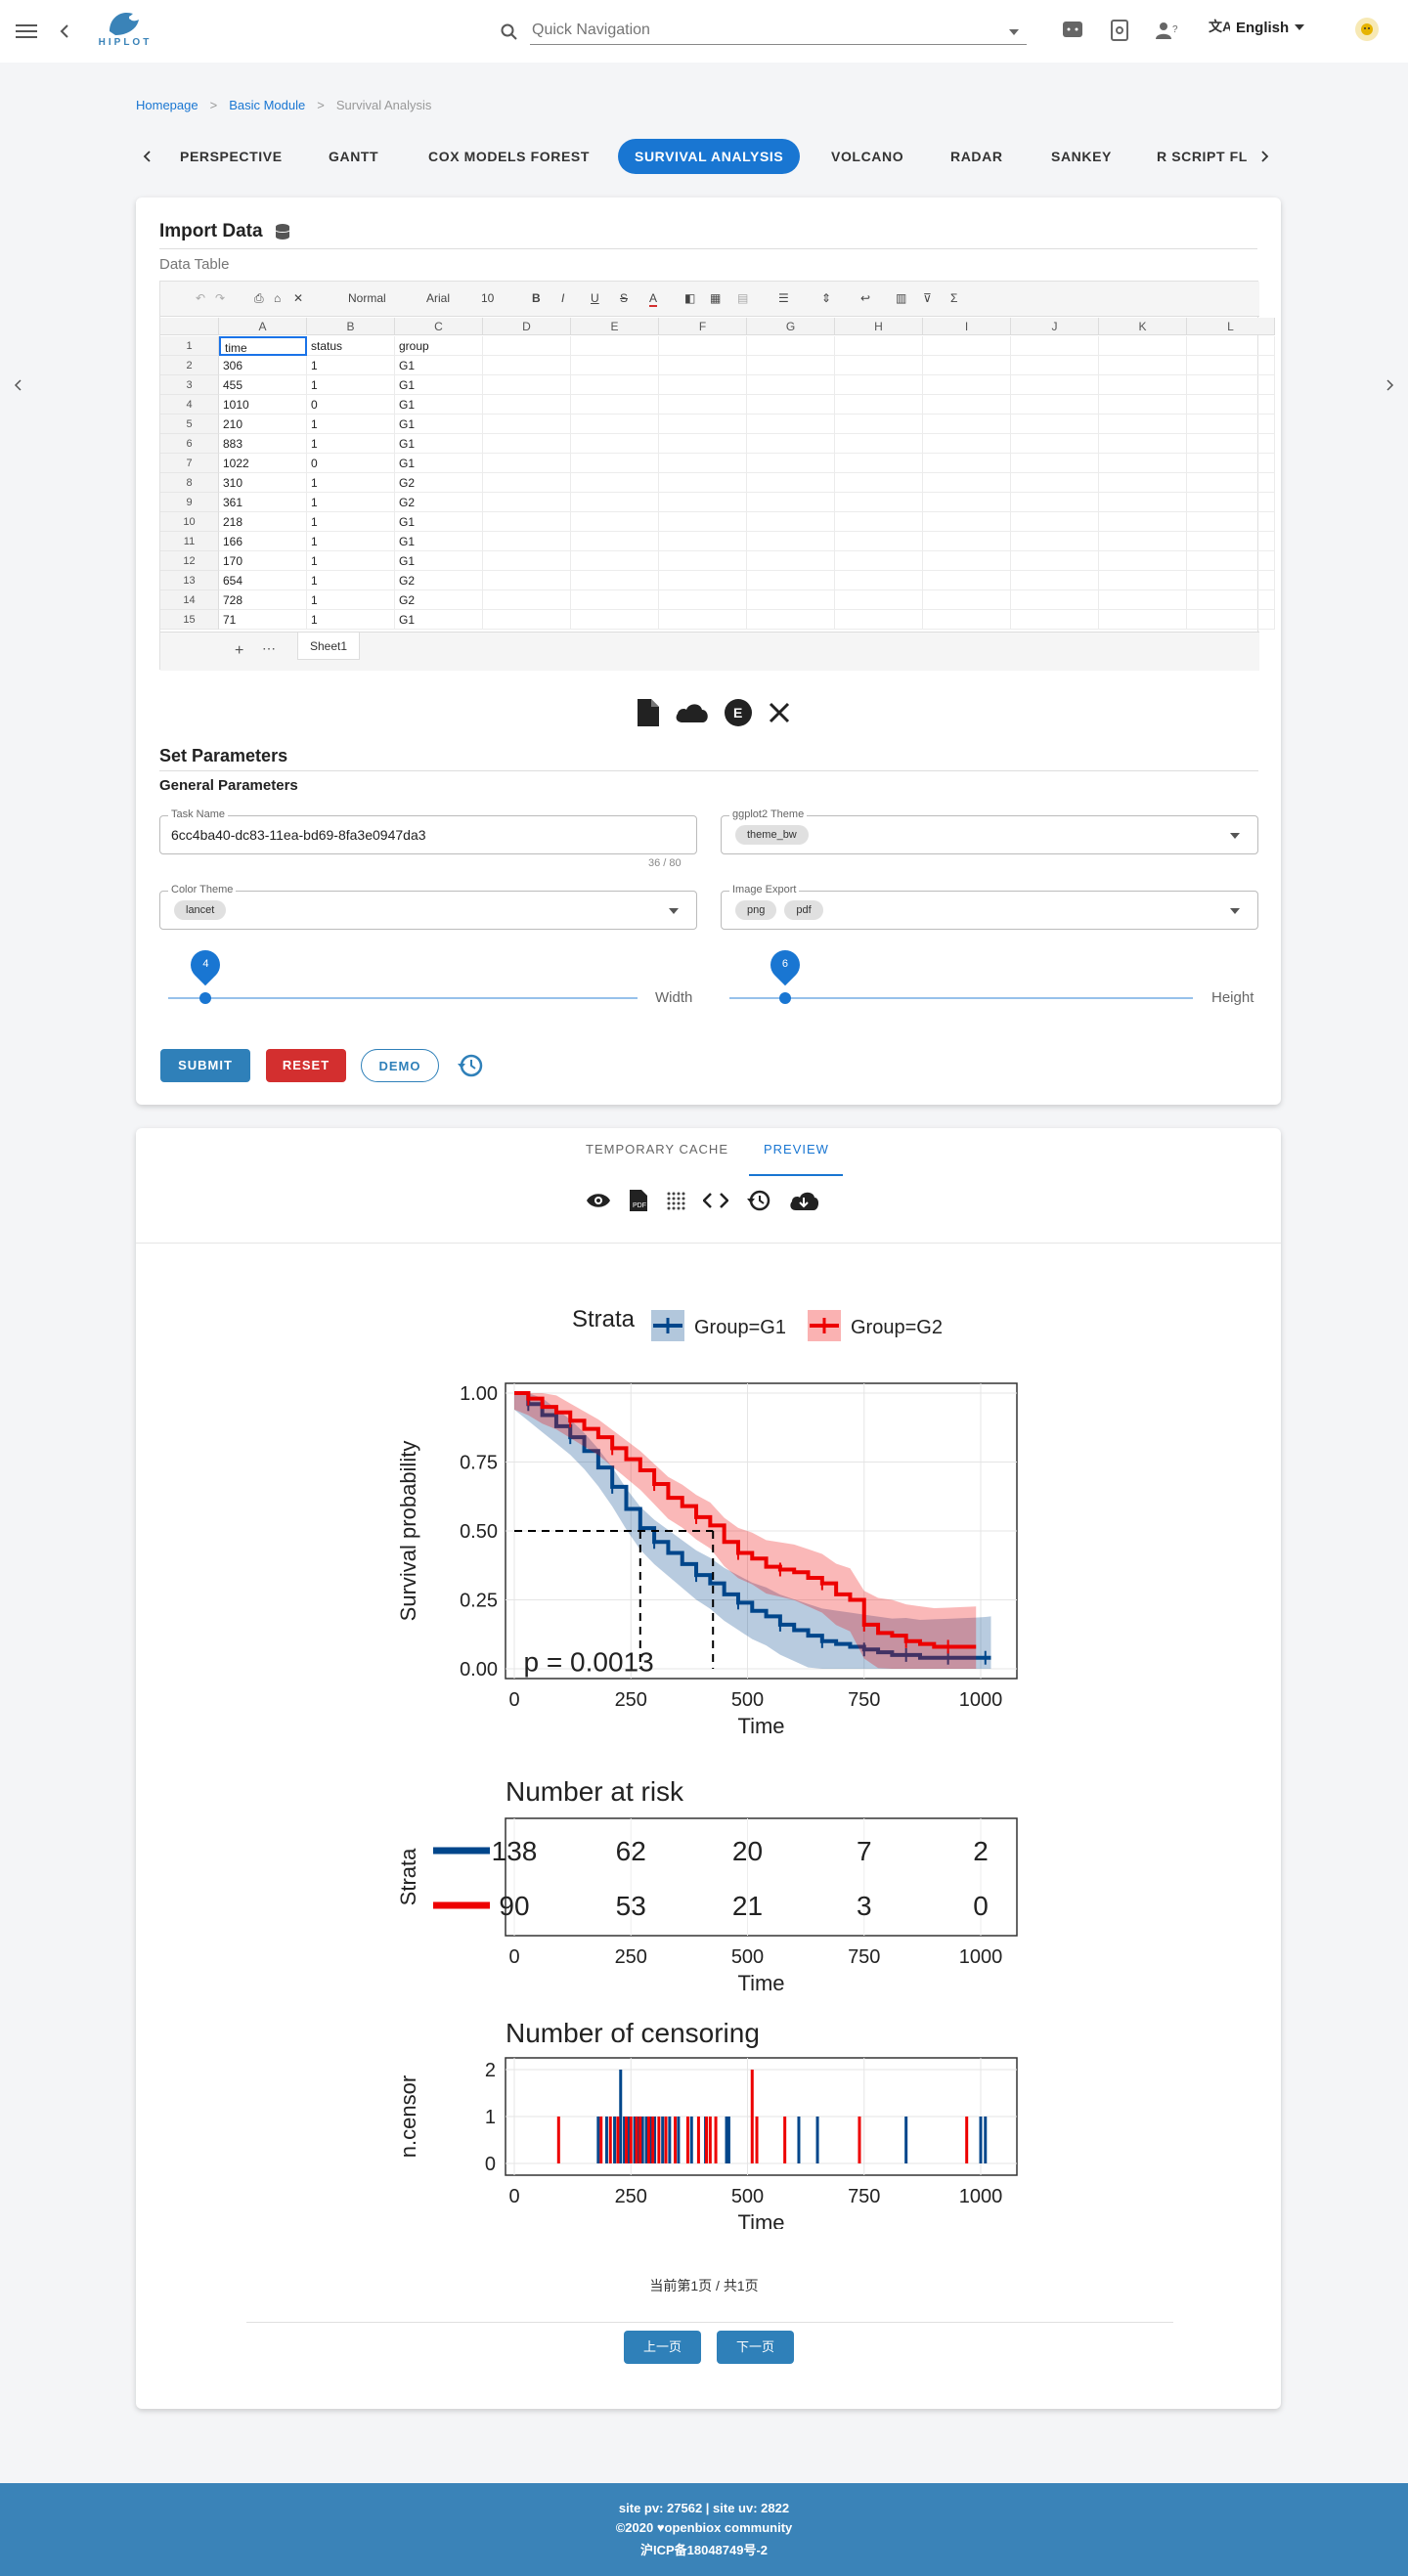  Describe the element at coordinates (263, 620) in the screenshot. I see `spreadsheet-cell: 71` at that location.